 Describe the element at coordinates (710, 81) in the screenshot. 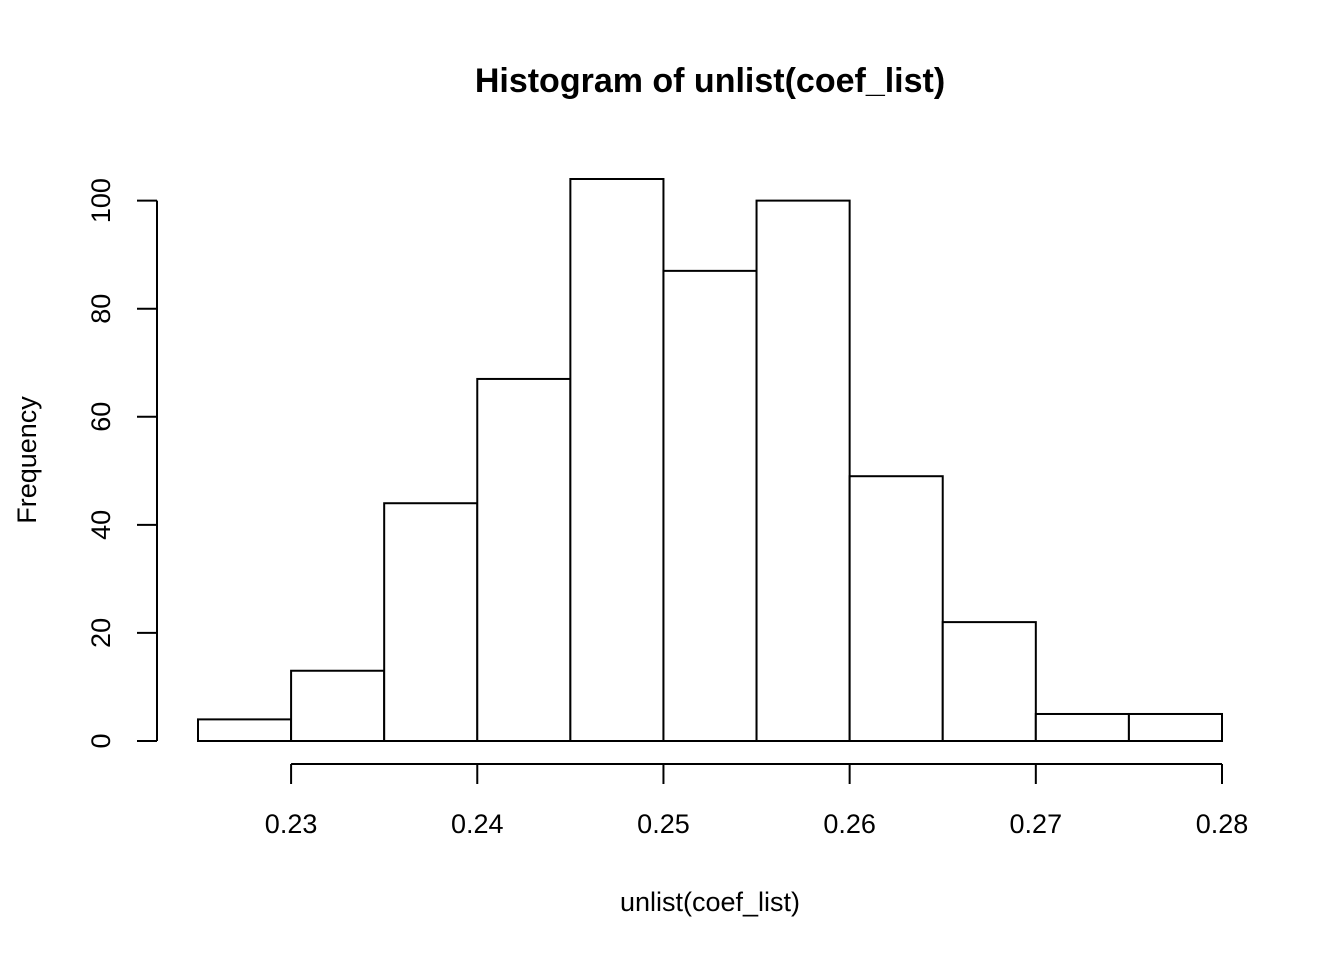

I see `chart-title: Histogram of unlist(coef_list)` at that location.